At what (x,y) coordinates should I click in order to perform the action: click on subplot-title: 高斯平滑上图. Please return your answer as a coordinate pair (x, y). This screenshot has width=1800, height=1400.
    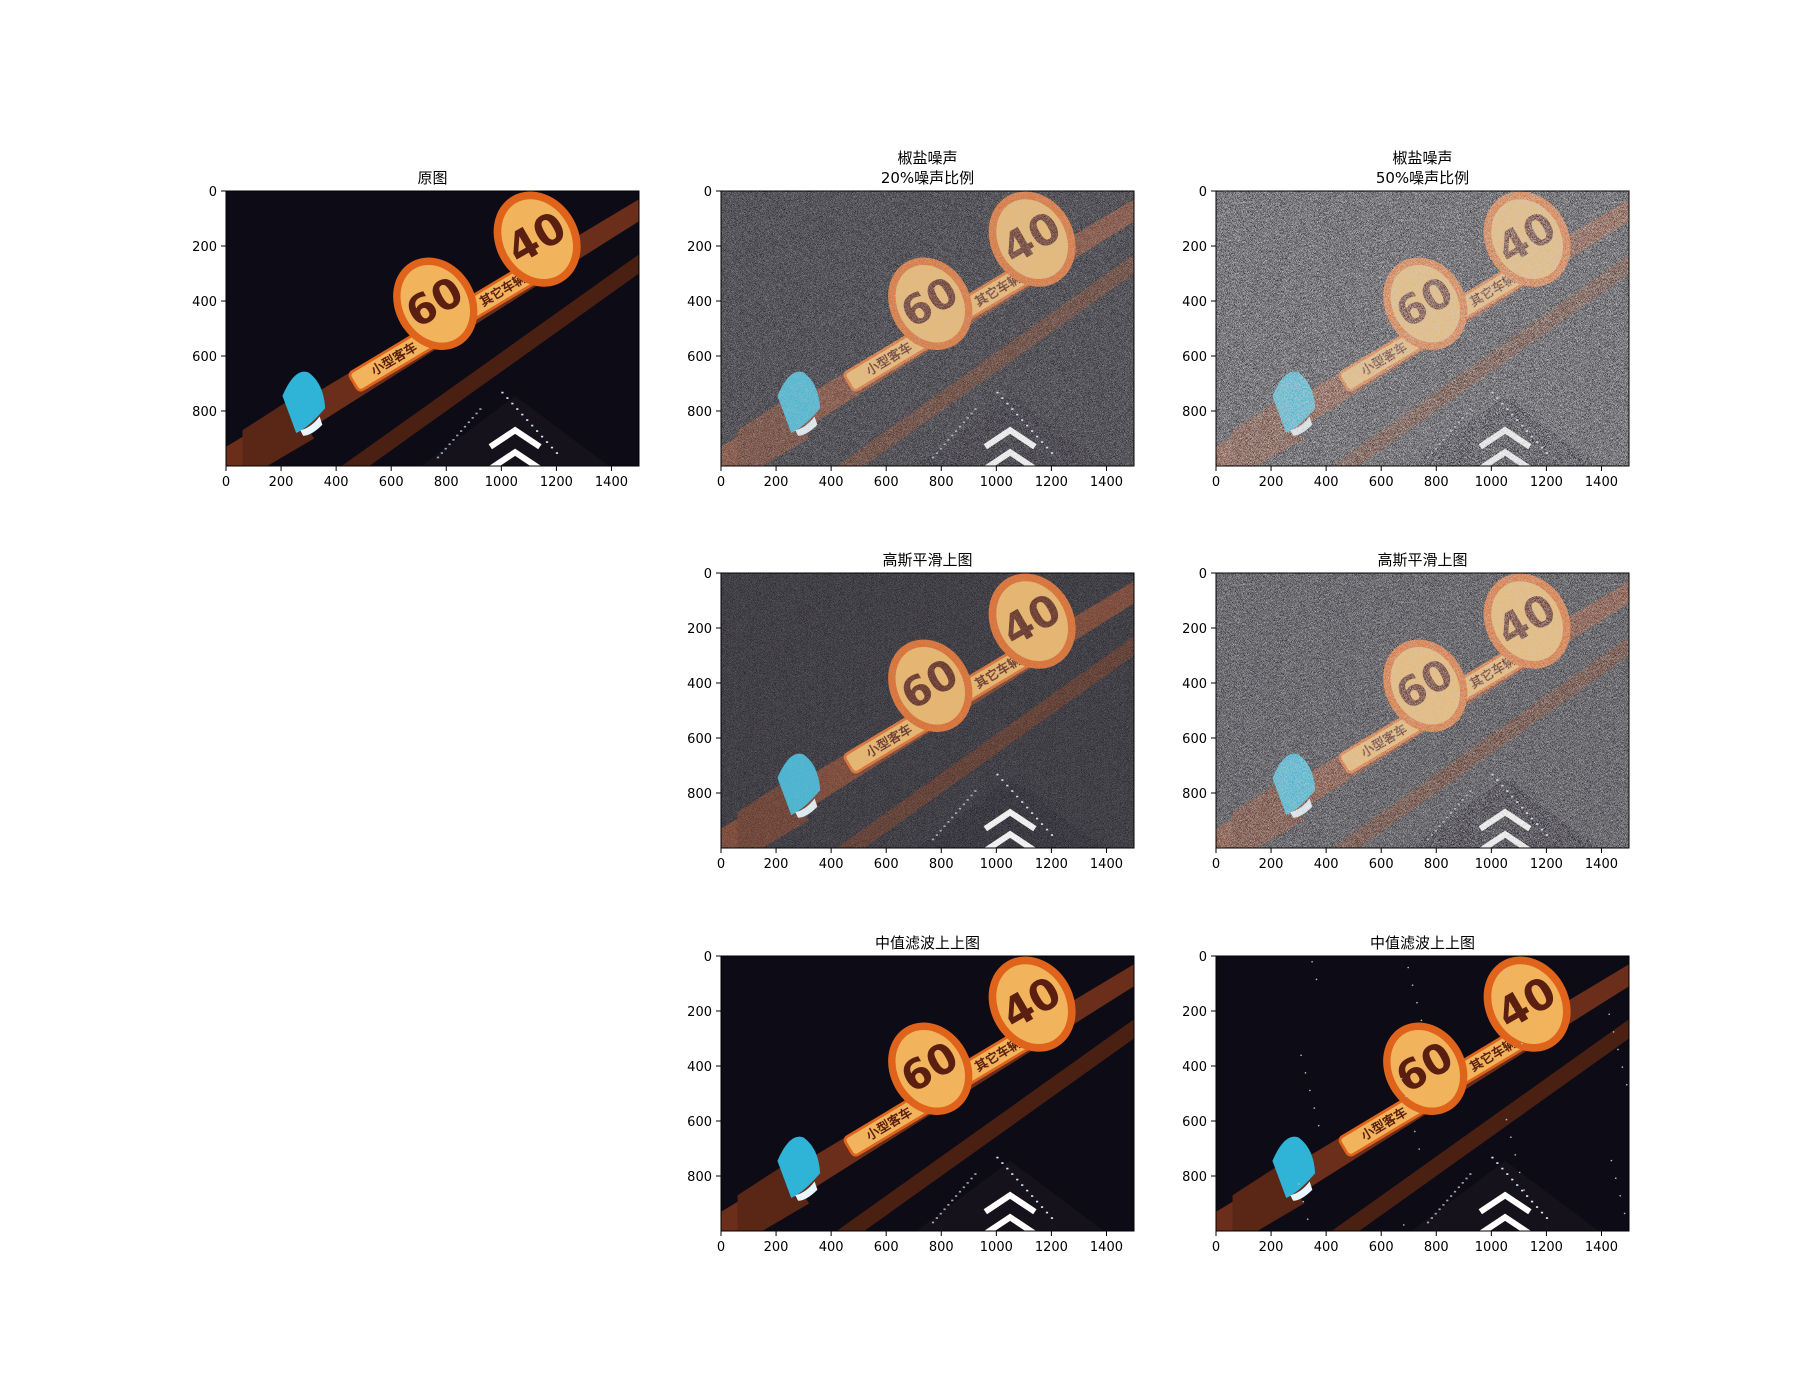
    Looking at the image, I should click on (1422, 560).